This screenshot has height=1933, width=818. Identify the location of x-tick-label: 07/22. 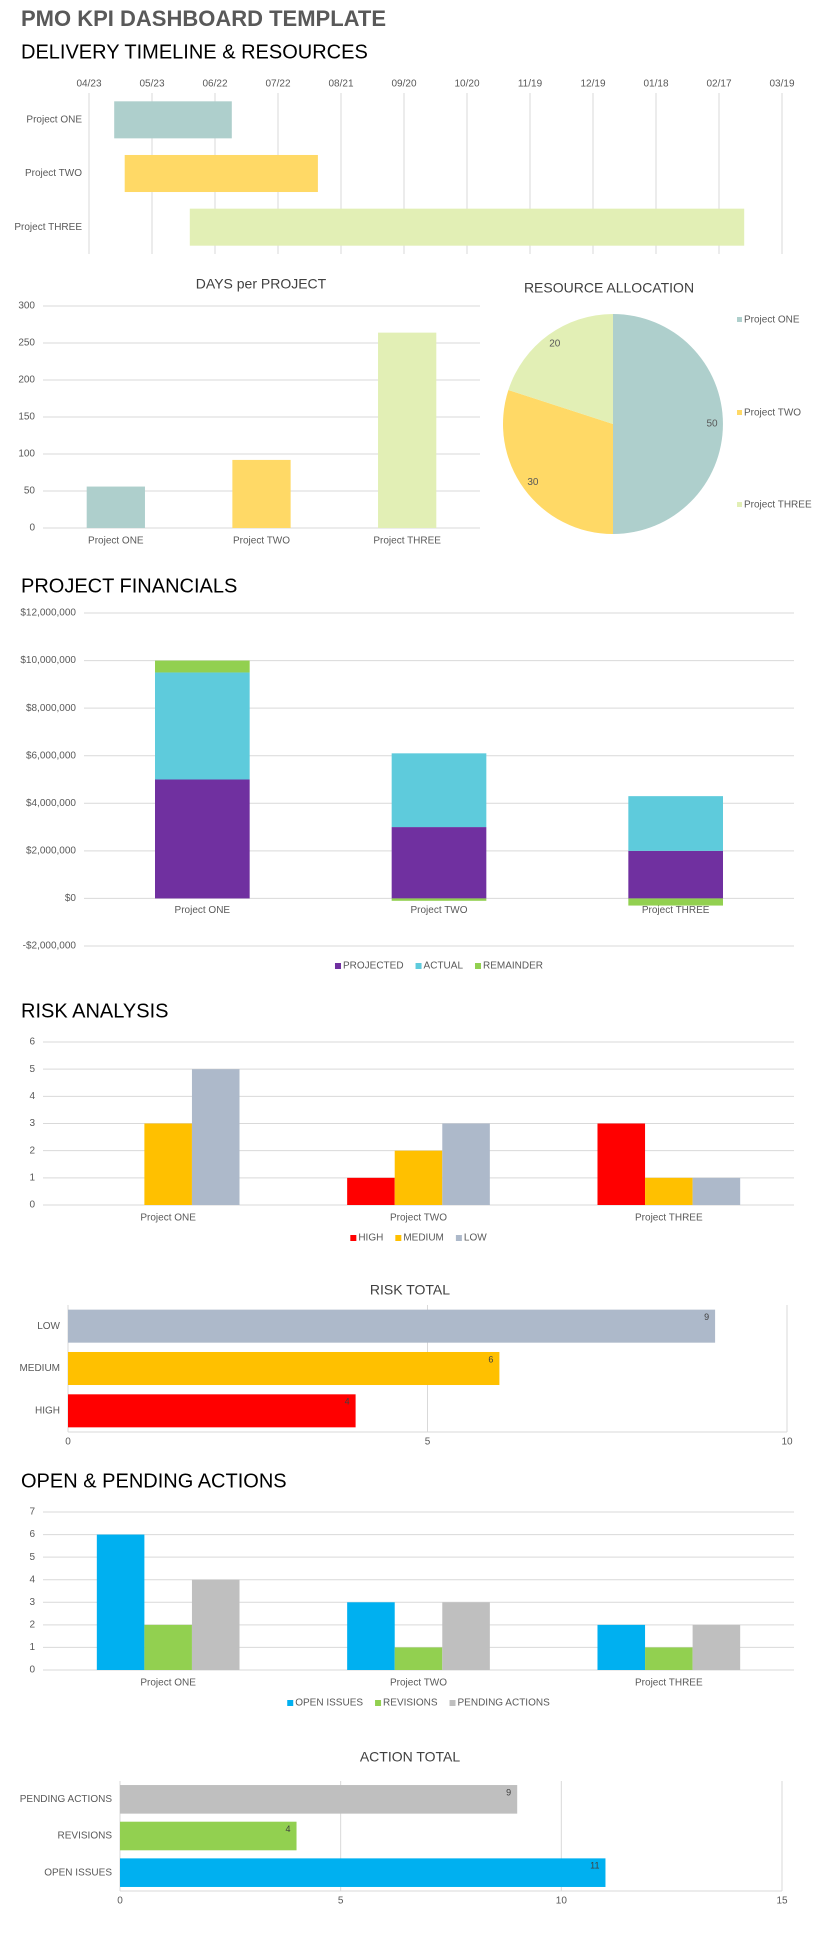
(277, 84).